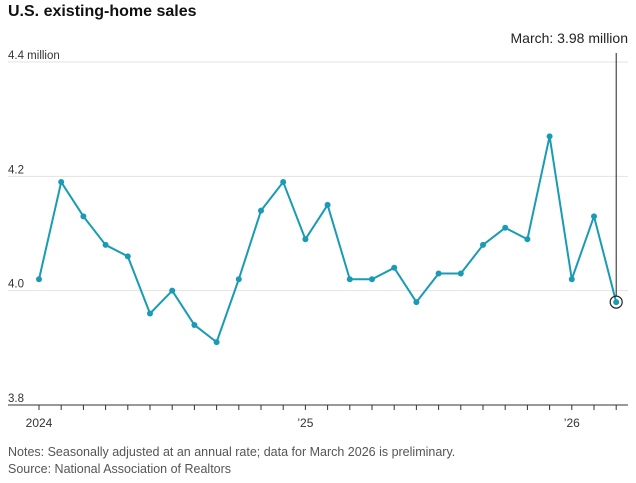 The width and height of the screenshot is (636, 483). What do you see at coordinates (572, 423) in the screenshot?
I see `x-tick-label: ’26` at bounding box center [572, 423].